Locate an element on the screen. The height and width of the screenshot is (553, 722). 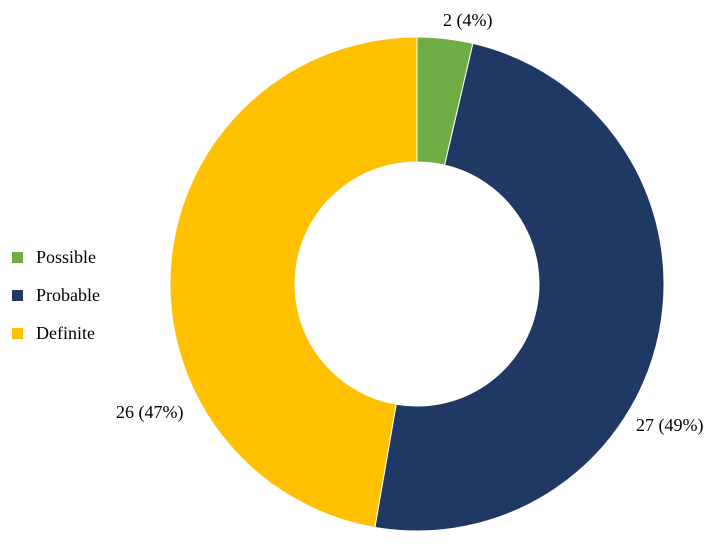
data-label-definite: 26 (47%) is located at coordinates (149, 412).